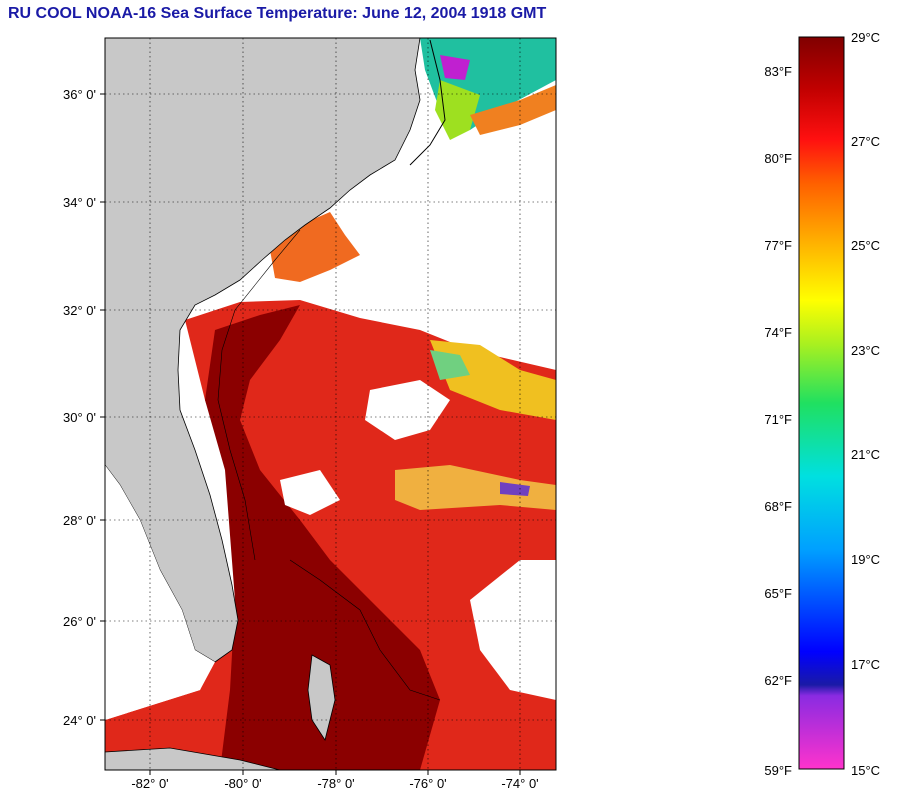  I want to click on northern-magenta-patch, so click(455, 67).